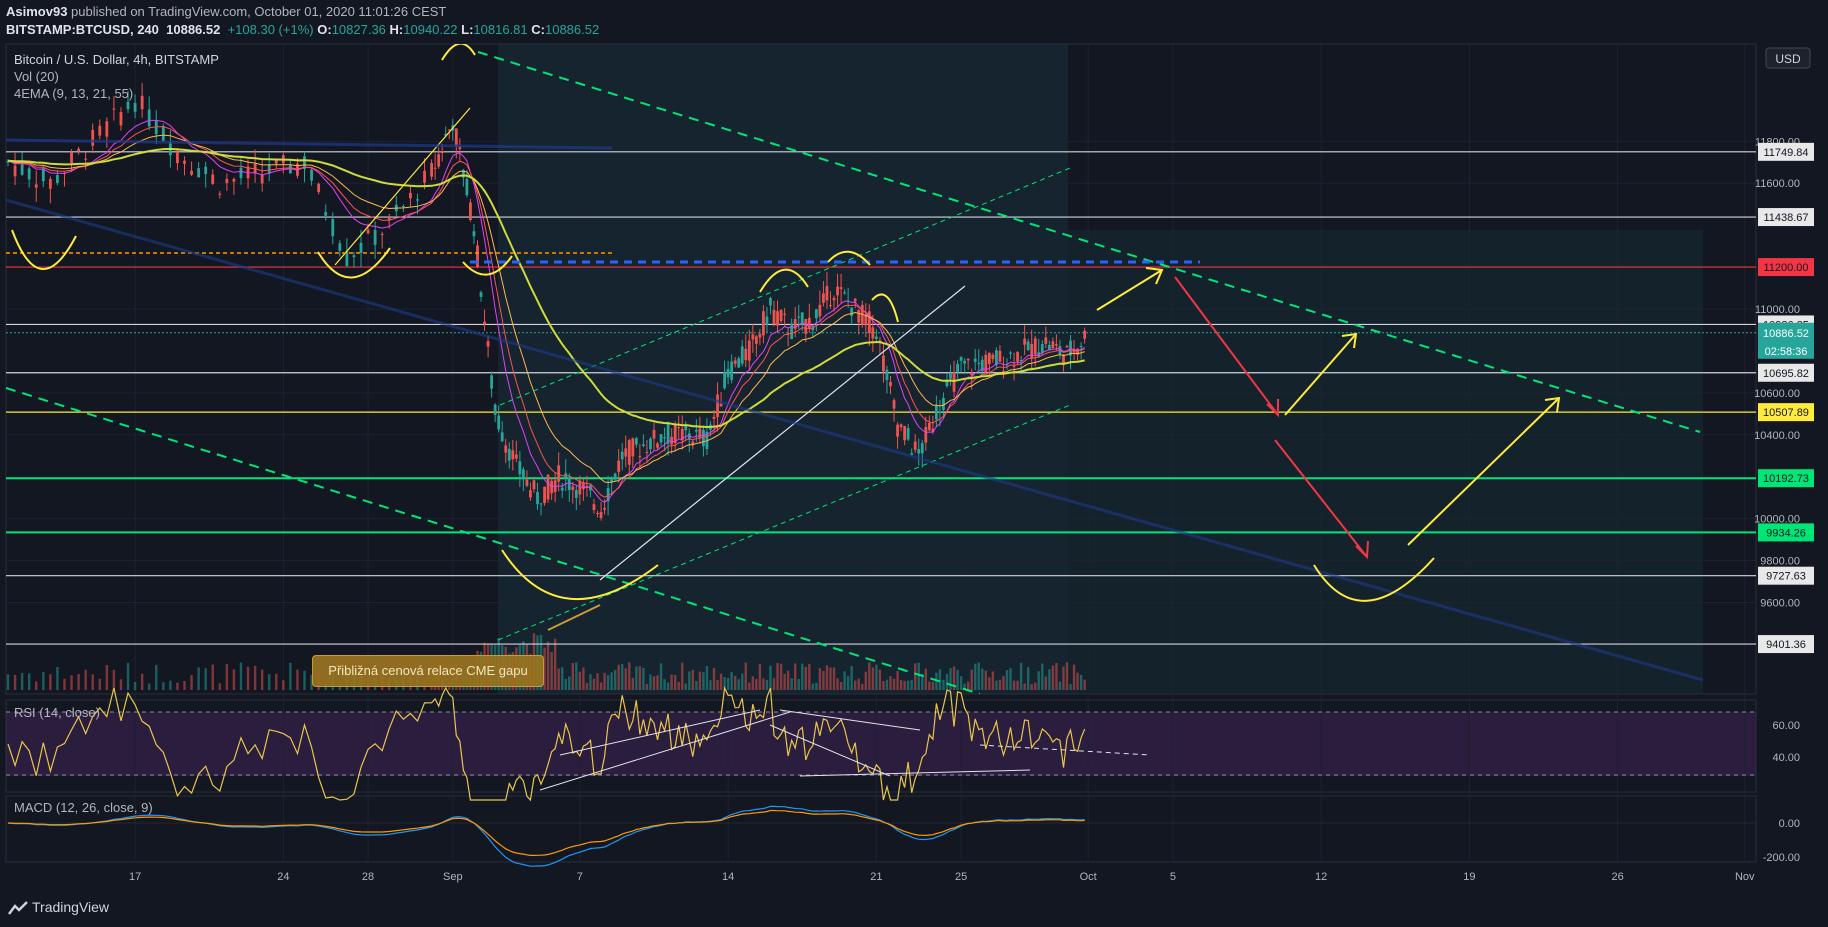  Describe the element at coordinates (782, 433) in the screenshot. I see `white-trend-line` at that location.